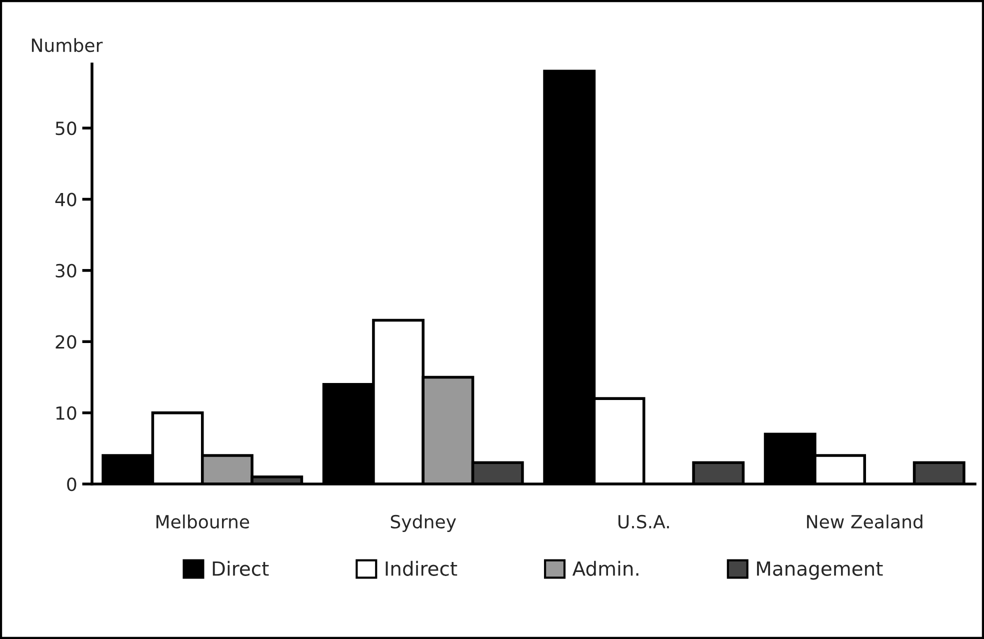 This screenshot has height=639, width=984. What do you see at coordinates (66, 271) in the screenshot?
I see `y-tick-label: 30` at bounding box center [66, 271].